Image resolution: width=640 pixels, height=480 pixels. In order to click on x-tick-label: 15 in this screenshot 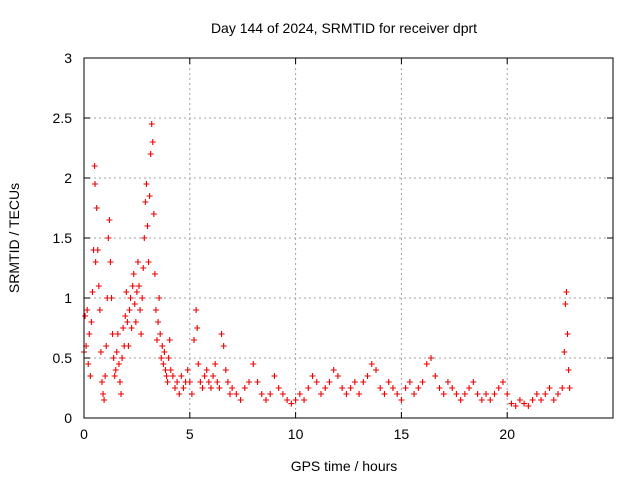, I will do `click(402, 434)`.